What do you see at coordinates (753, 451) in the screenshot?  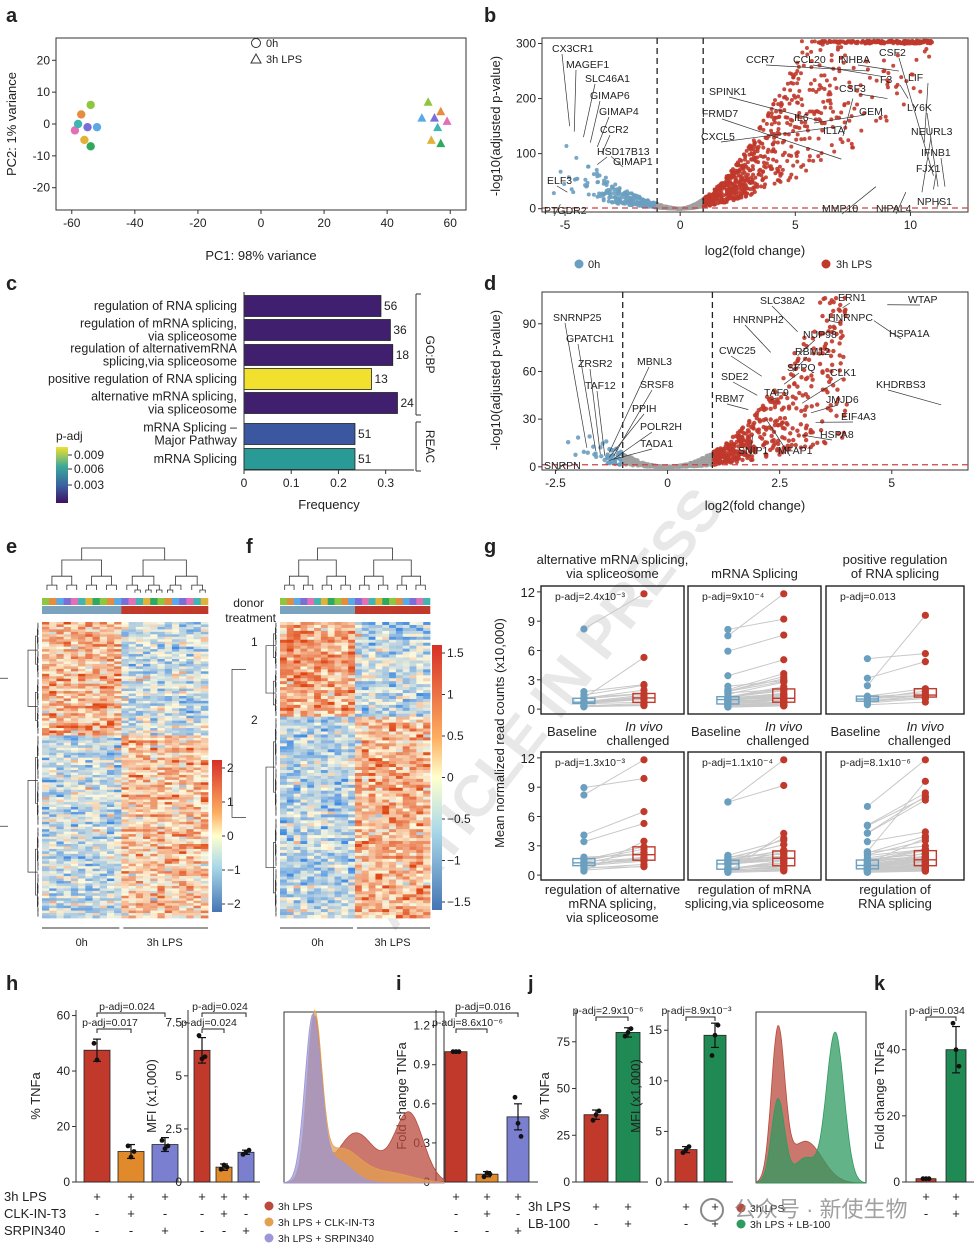 I see `gene-label: SNIP1` at bounding box center [753, 451].